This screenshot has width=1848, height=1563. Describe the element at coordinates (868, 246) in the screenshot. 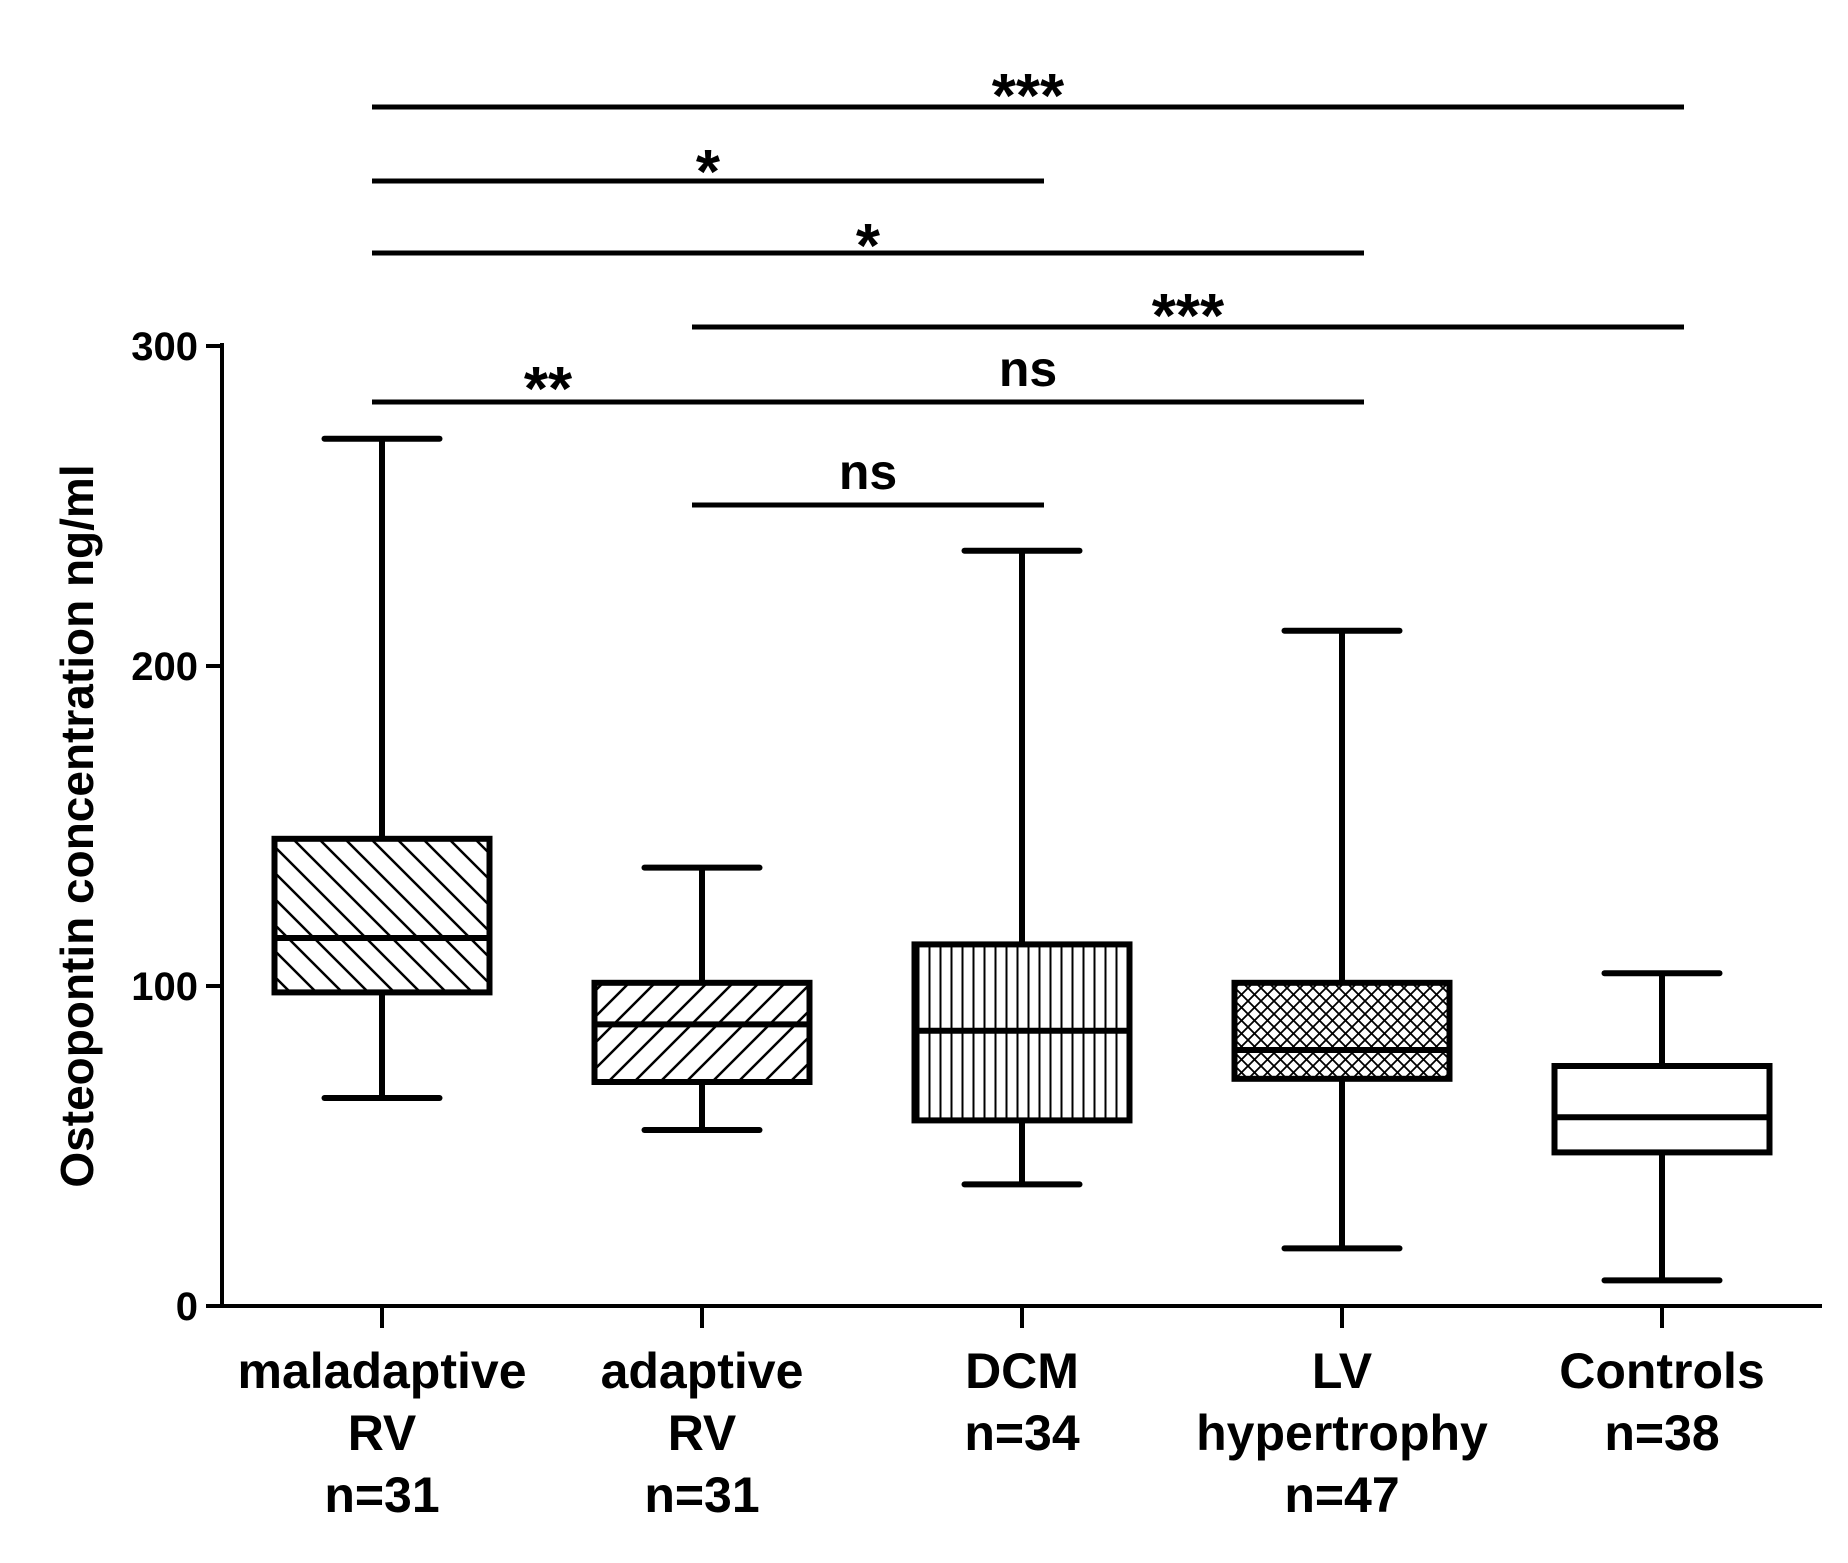

I see `comparison-label-2: *` at that location.